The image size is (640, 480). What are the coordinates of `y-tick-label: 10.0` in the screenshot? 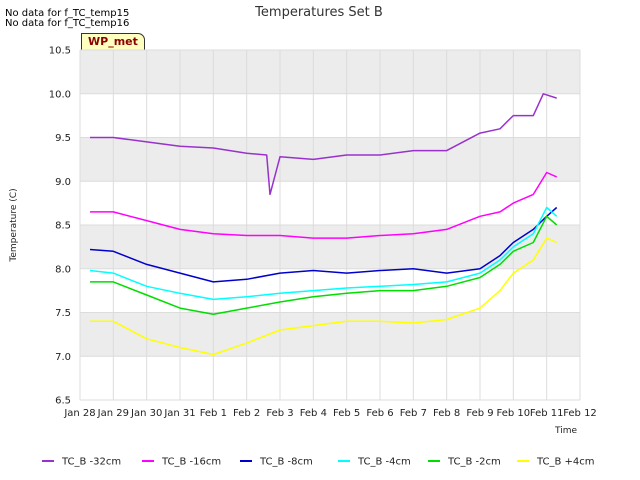 It's located at (60, 94).